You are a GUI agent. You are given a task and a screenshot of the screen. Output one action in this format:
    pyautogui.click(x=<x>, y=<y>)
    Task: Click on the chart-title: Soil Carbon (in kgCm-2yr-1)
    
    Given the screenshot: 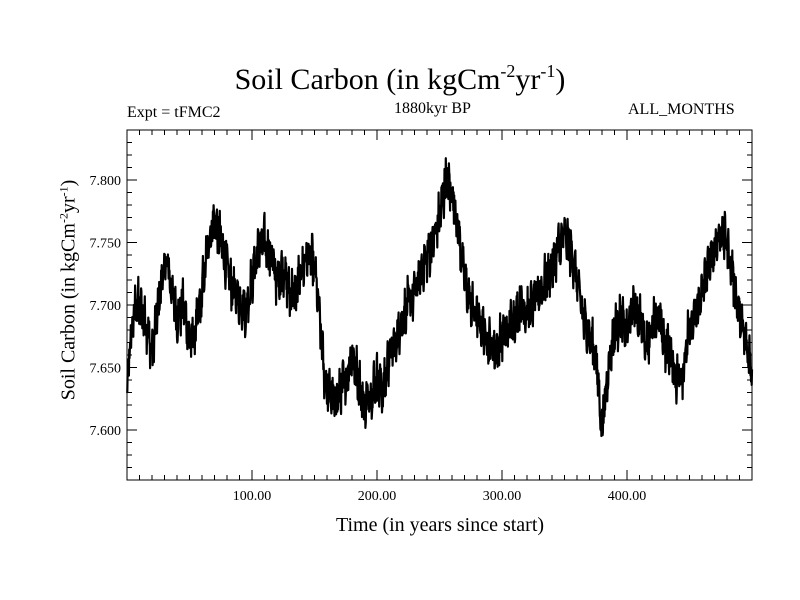 What is the action you would take?
    pyautogui.click(x=400, y=78)
    